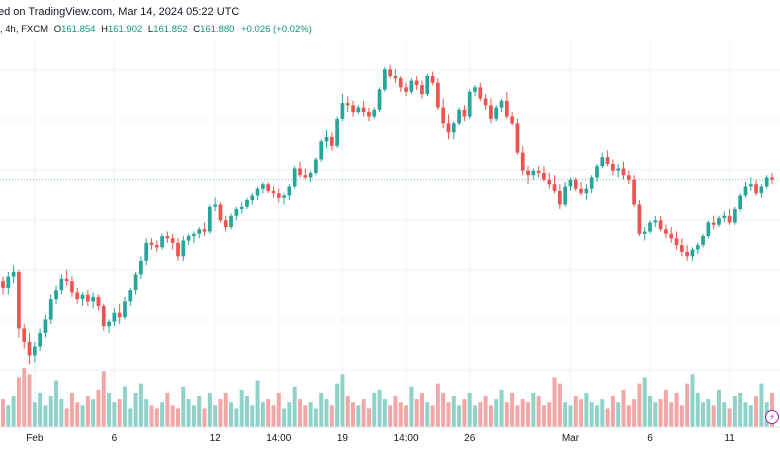 Image resolution: width=780 pixels, height=470 pixels. What do you see at coordinates (387, 397) in the screenshot?
I see `volume-bars` at bounding box center [387, 397].